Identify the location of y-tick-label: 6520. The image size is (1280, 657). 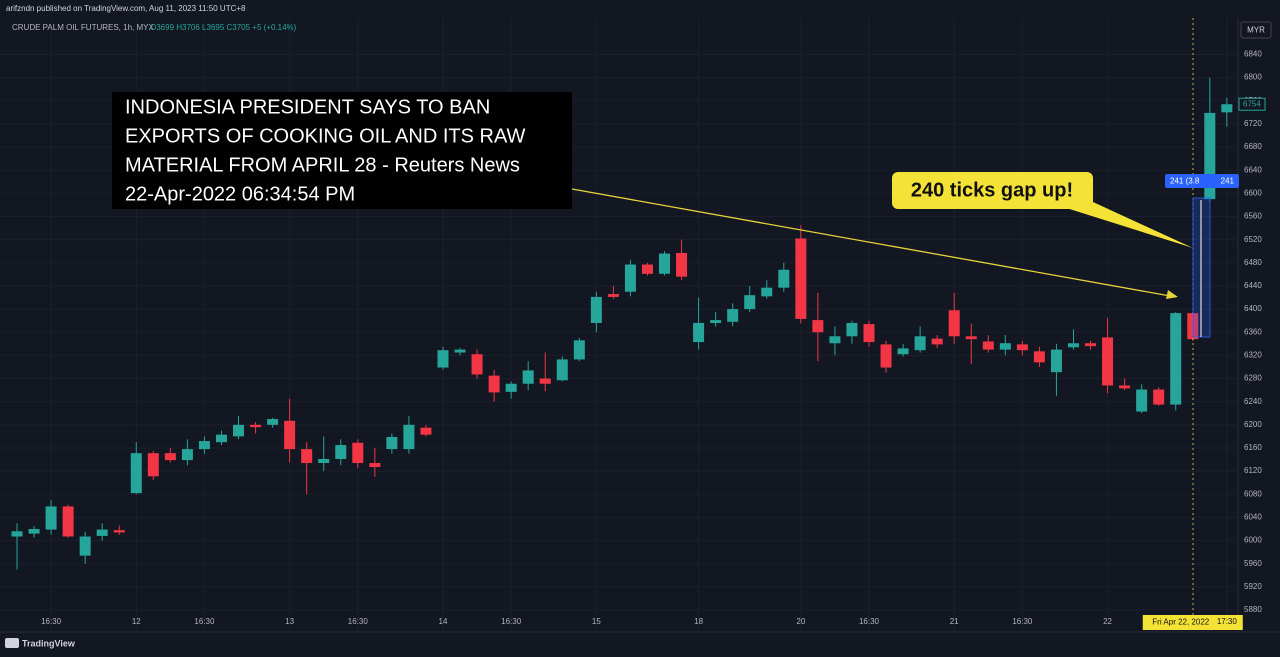
(1253, 239).